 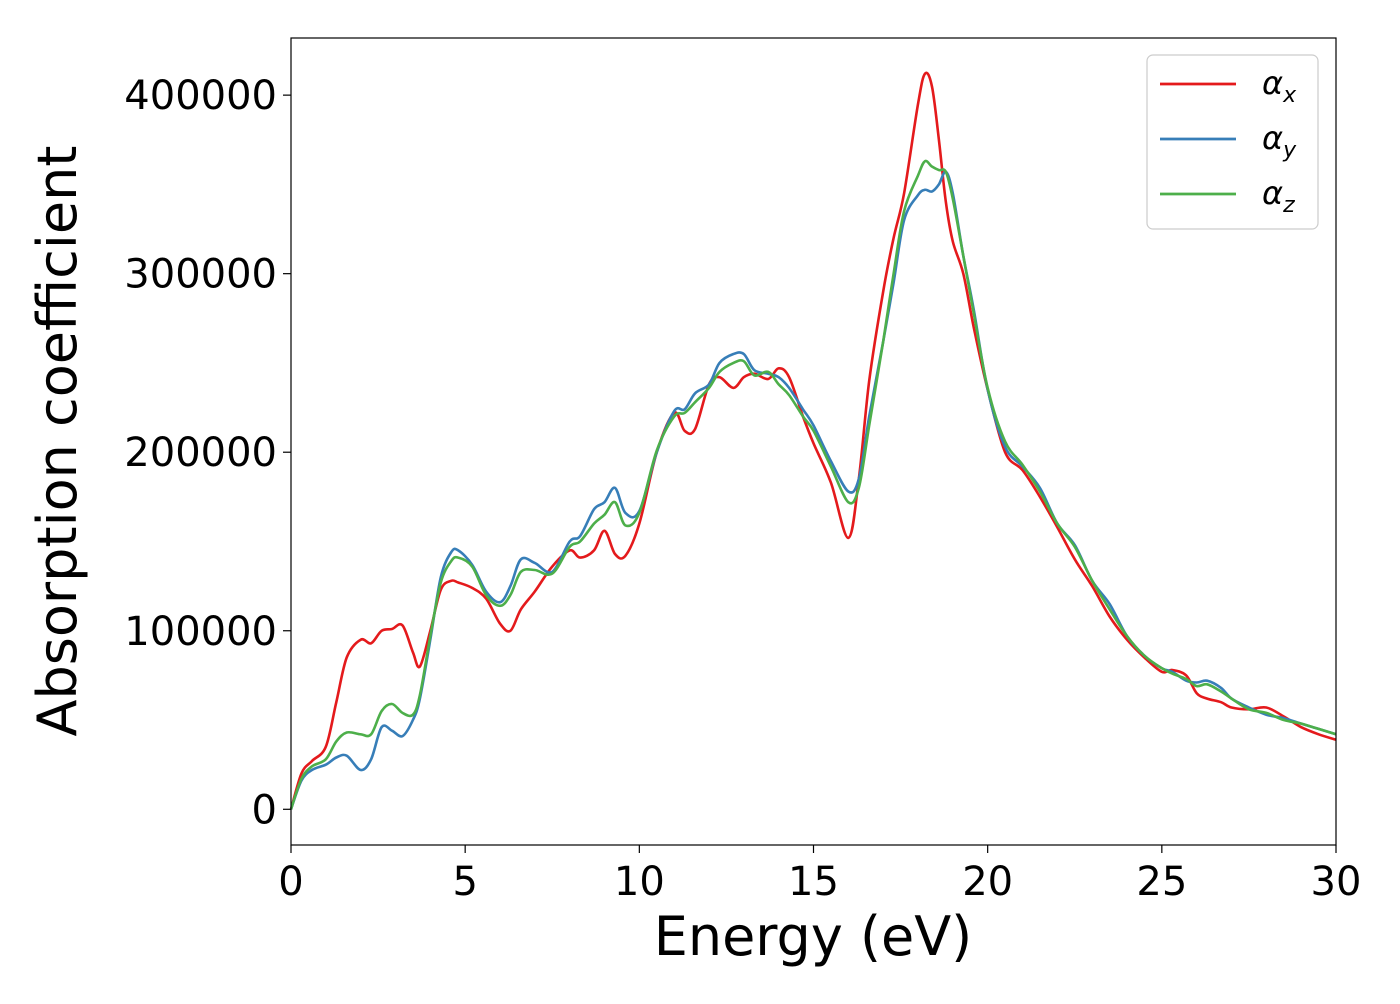 I want to click on legend-box, so click(x=1232, y=142).